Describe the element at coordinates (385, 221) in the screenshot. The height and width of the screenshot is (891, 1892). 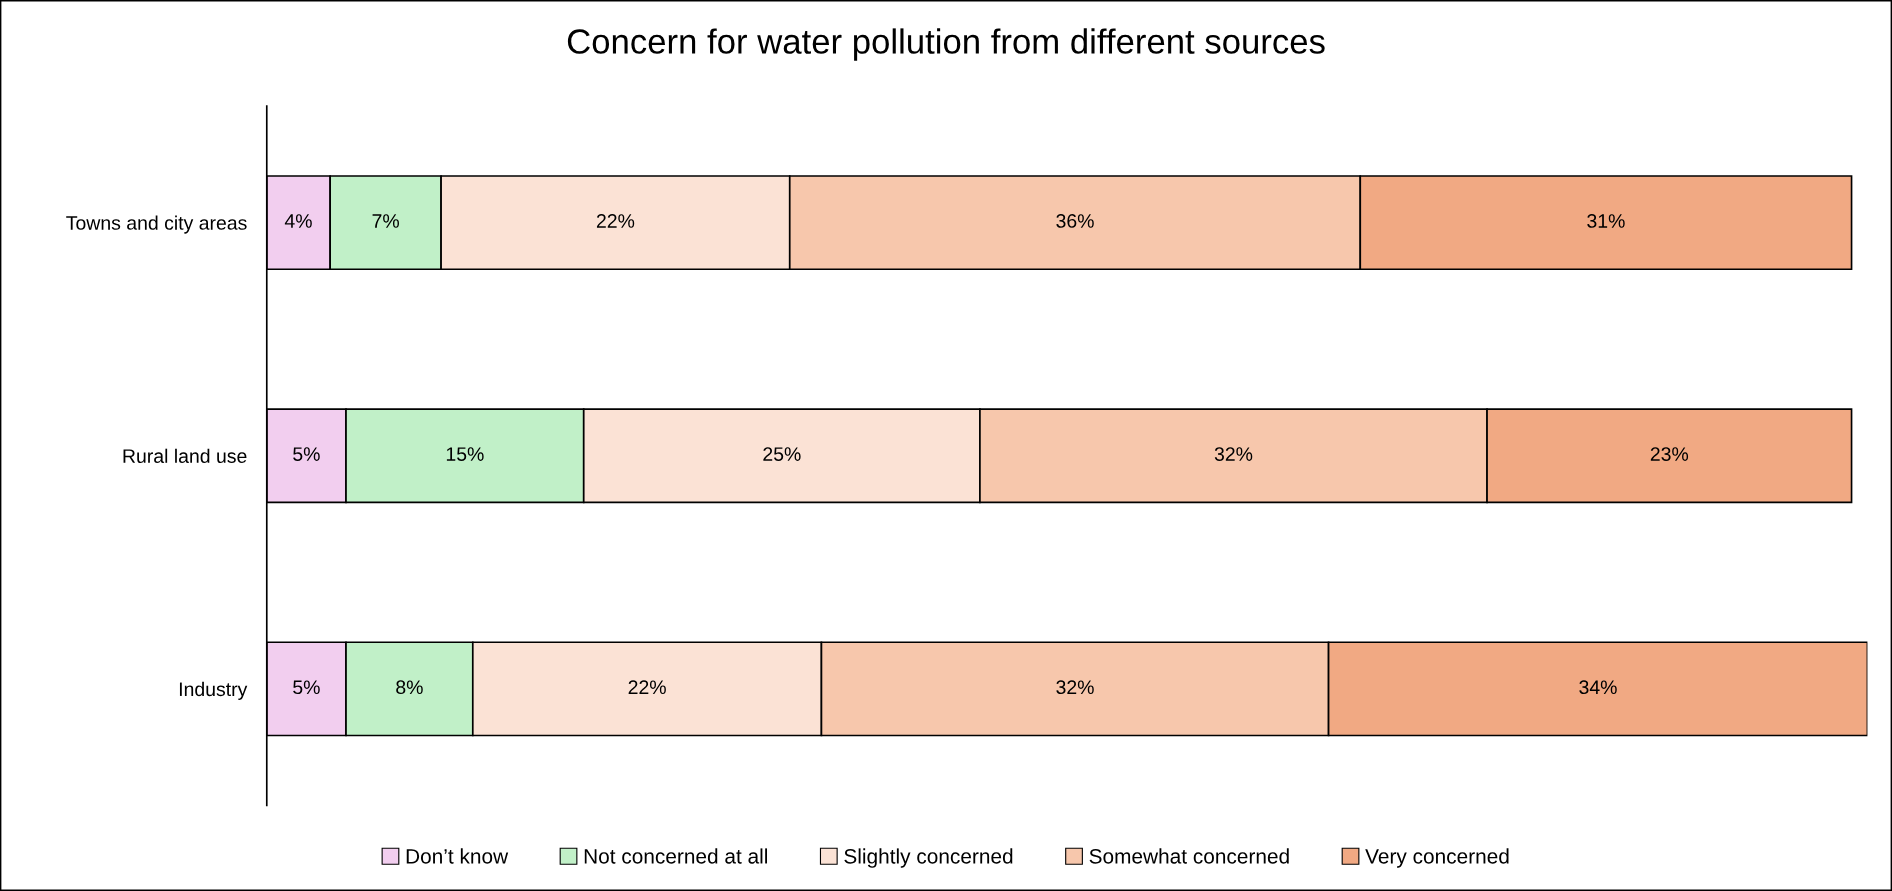
I see `data-label: 7%` at that location.